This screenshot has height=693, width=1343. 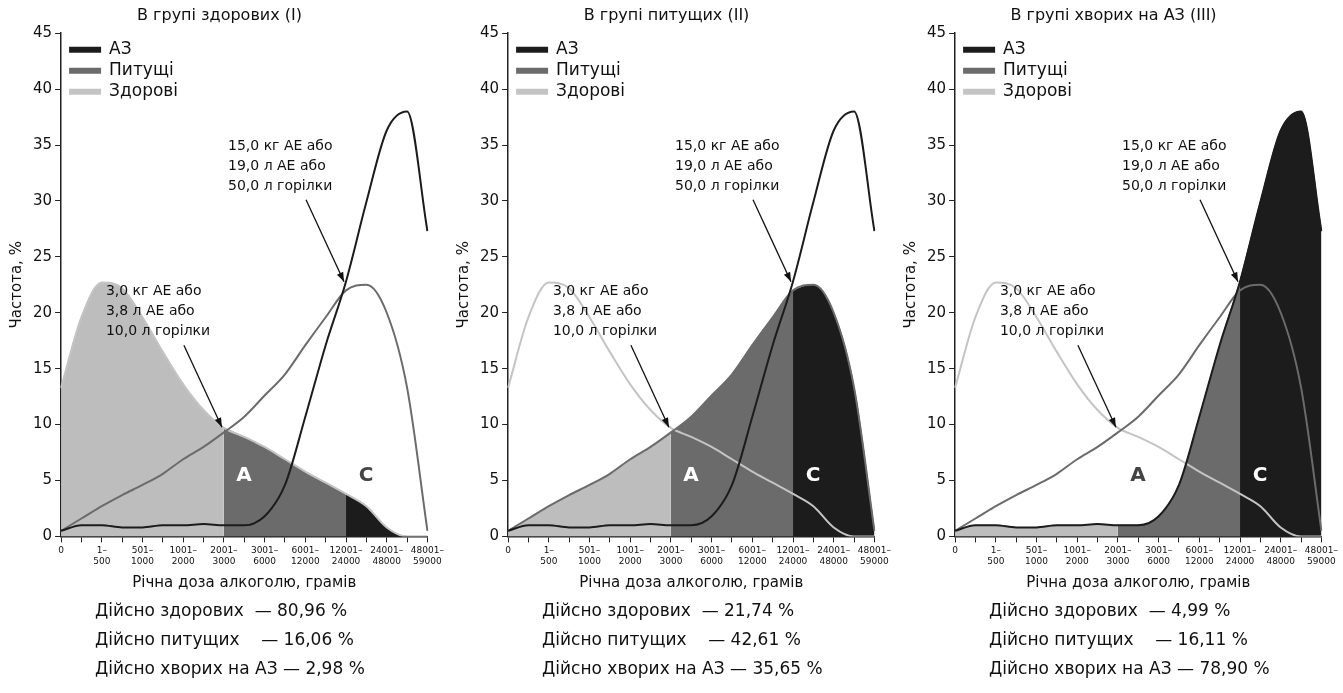 What do you see at coordinates (682, 668) in the screenshot?
I see `text: Дійсно хворих на АЗ — 35,65 %` at bounding box center [682, 668].